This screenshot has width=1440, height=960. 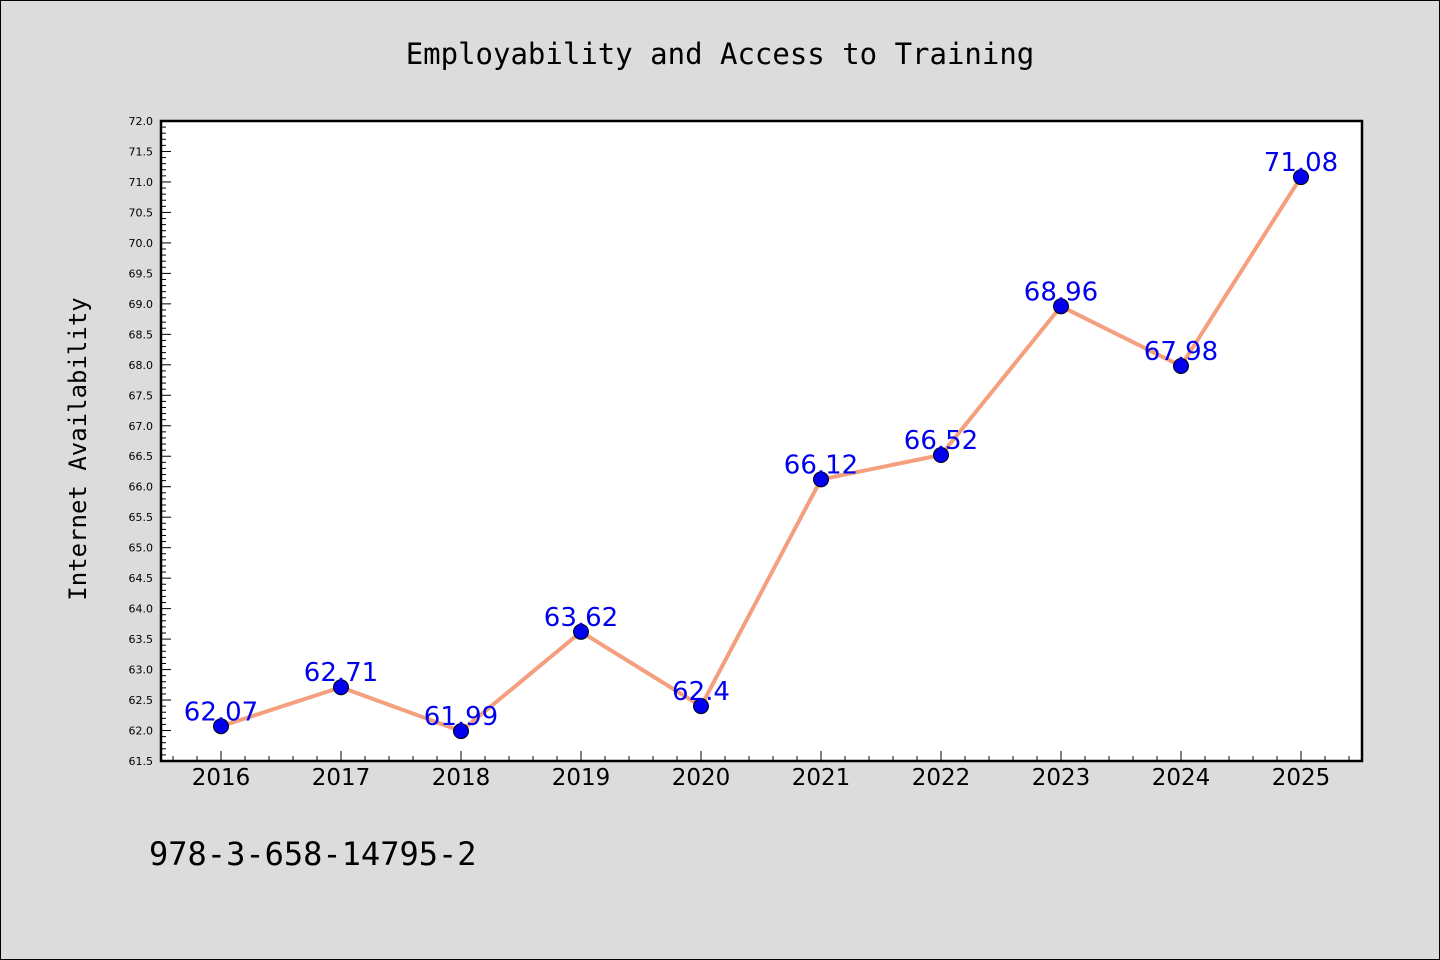 What do you see at coordinates (821, 778) in the screenshot?
I see `x-tick-label: 2021` at bounding box center [821, 778].